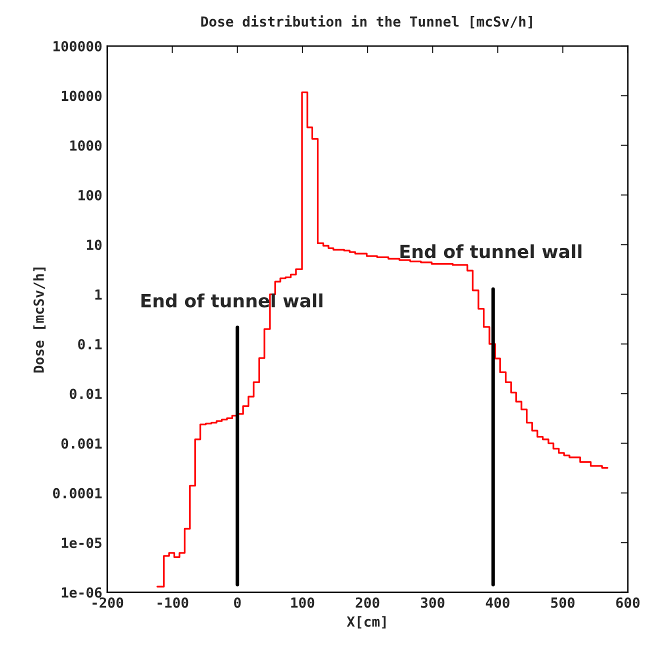 The height and width of the screenshot is (648, 654). I want to click on x-tick-label: 400, so click(498, 602).